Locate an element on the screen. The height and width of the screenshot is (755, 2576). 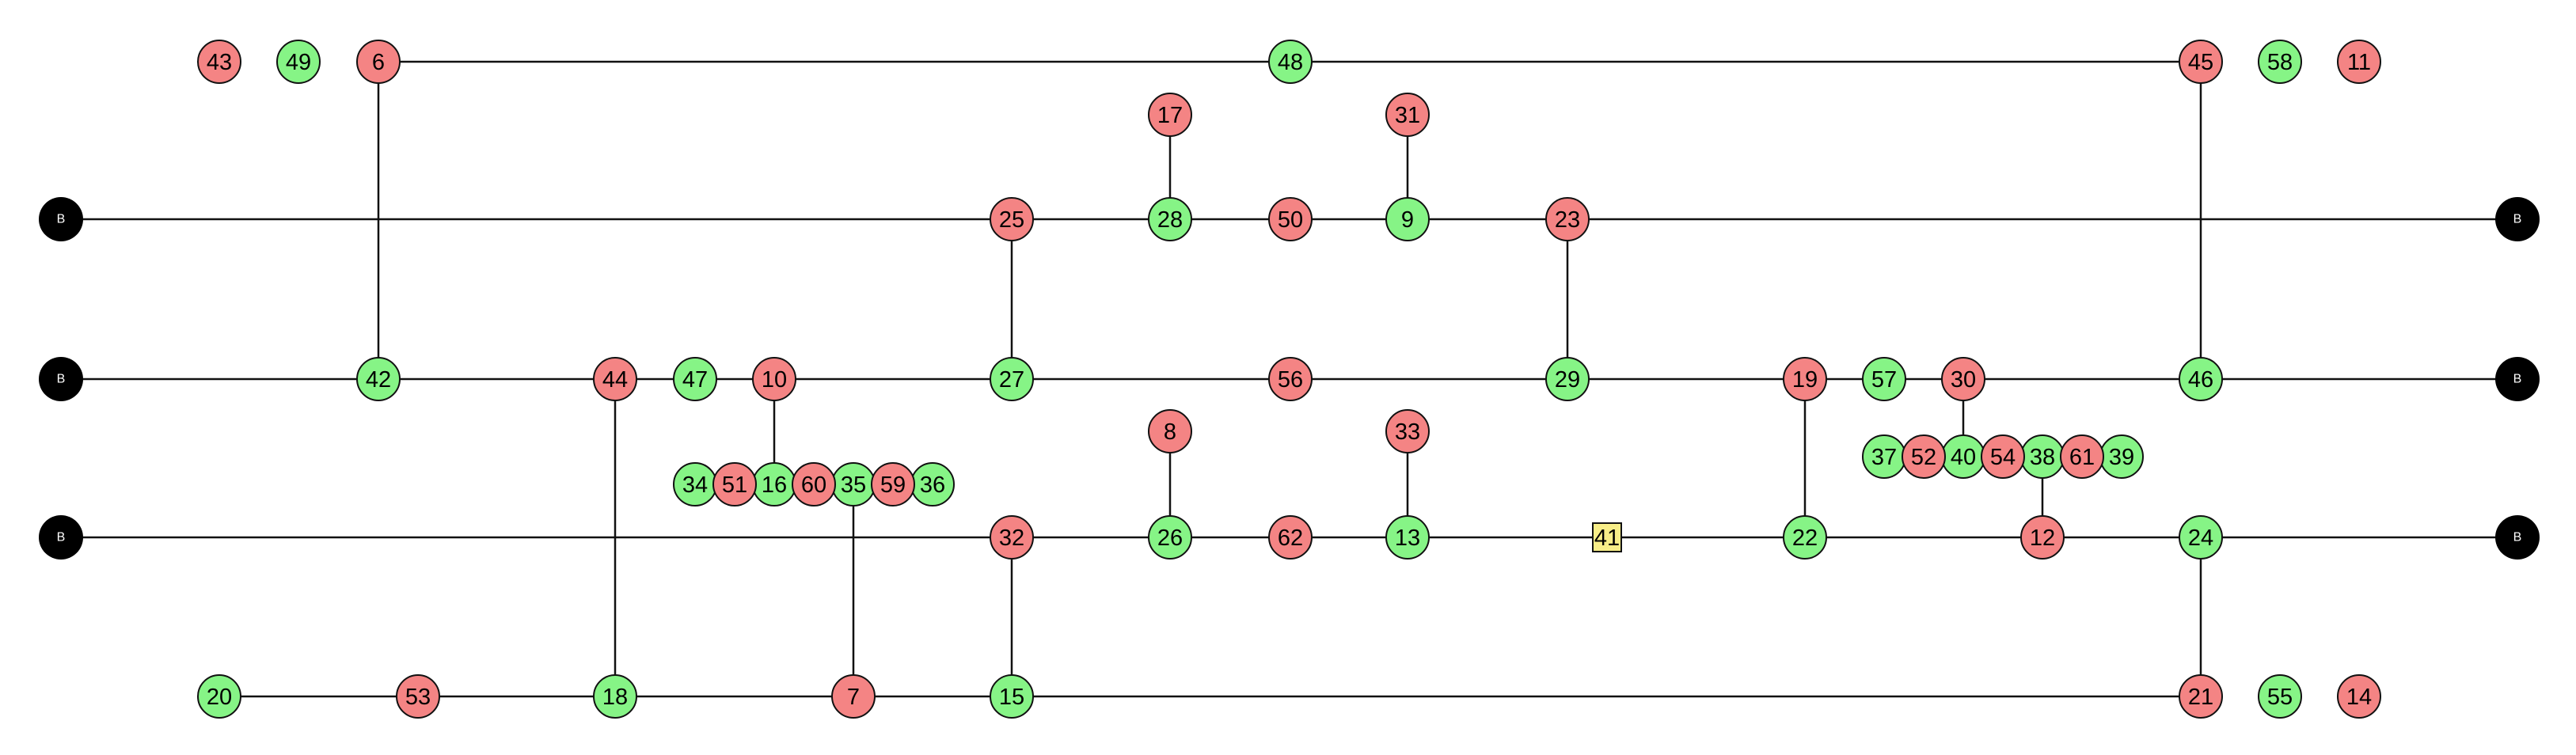
node-30: 30 is located at coordinates (1963, 379).